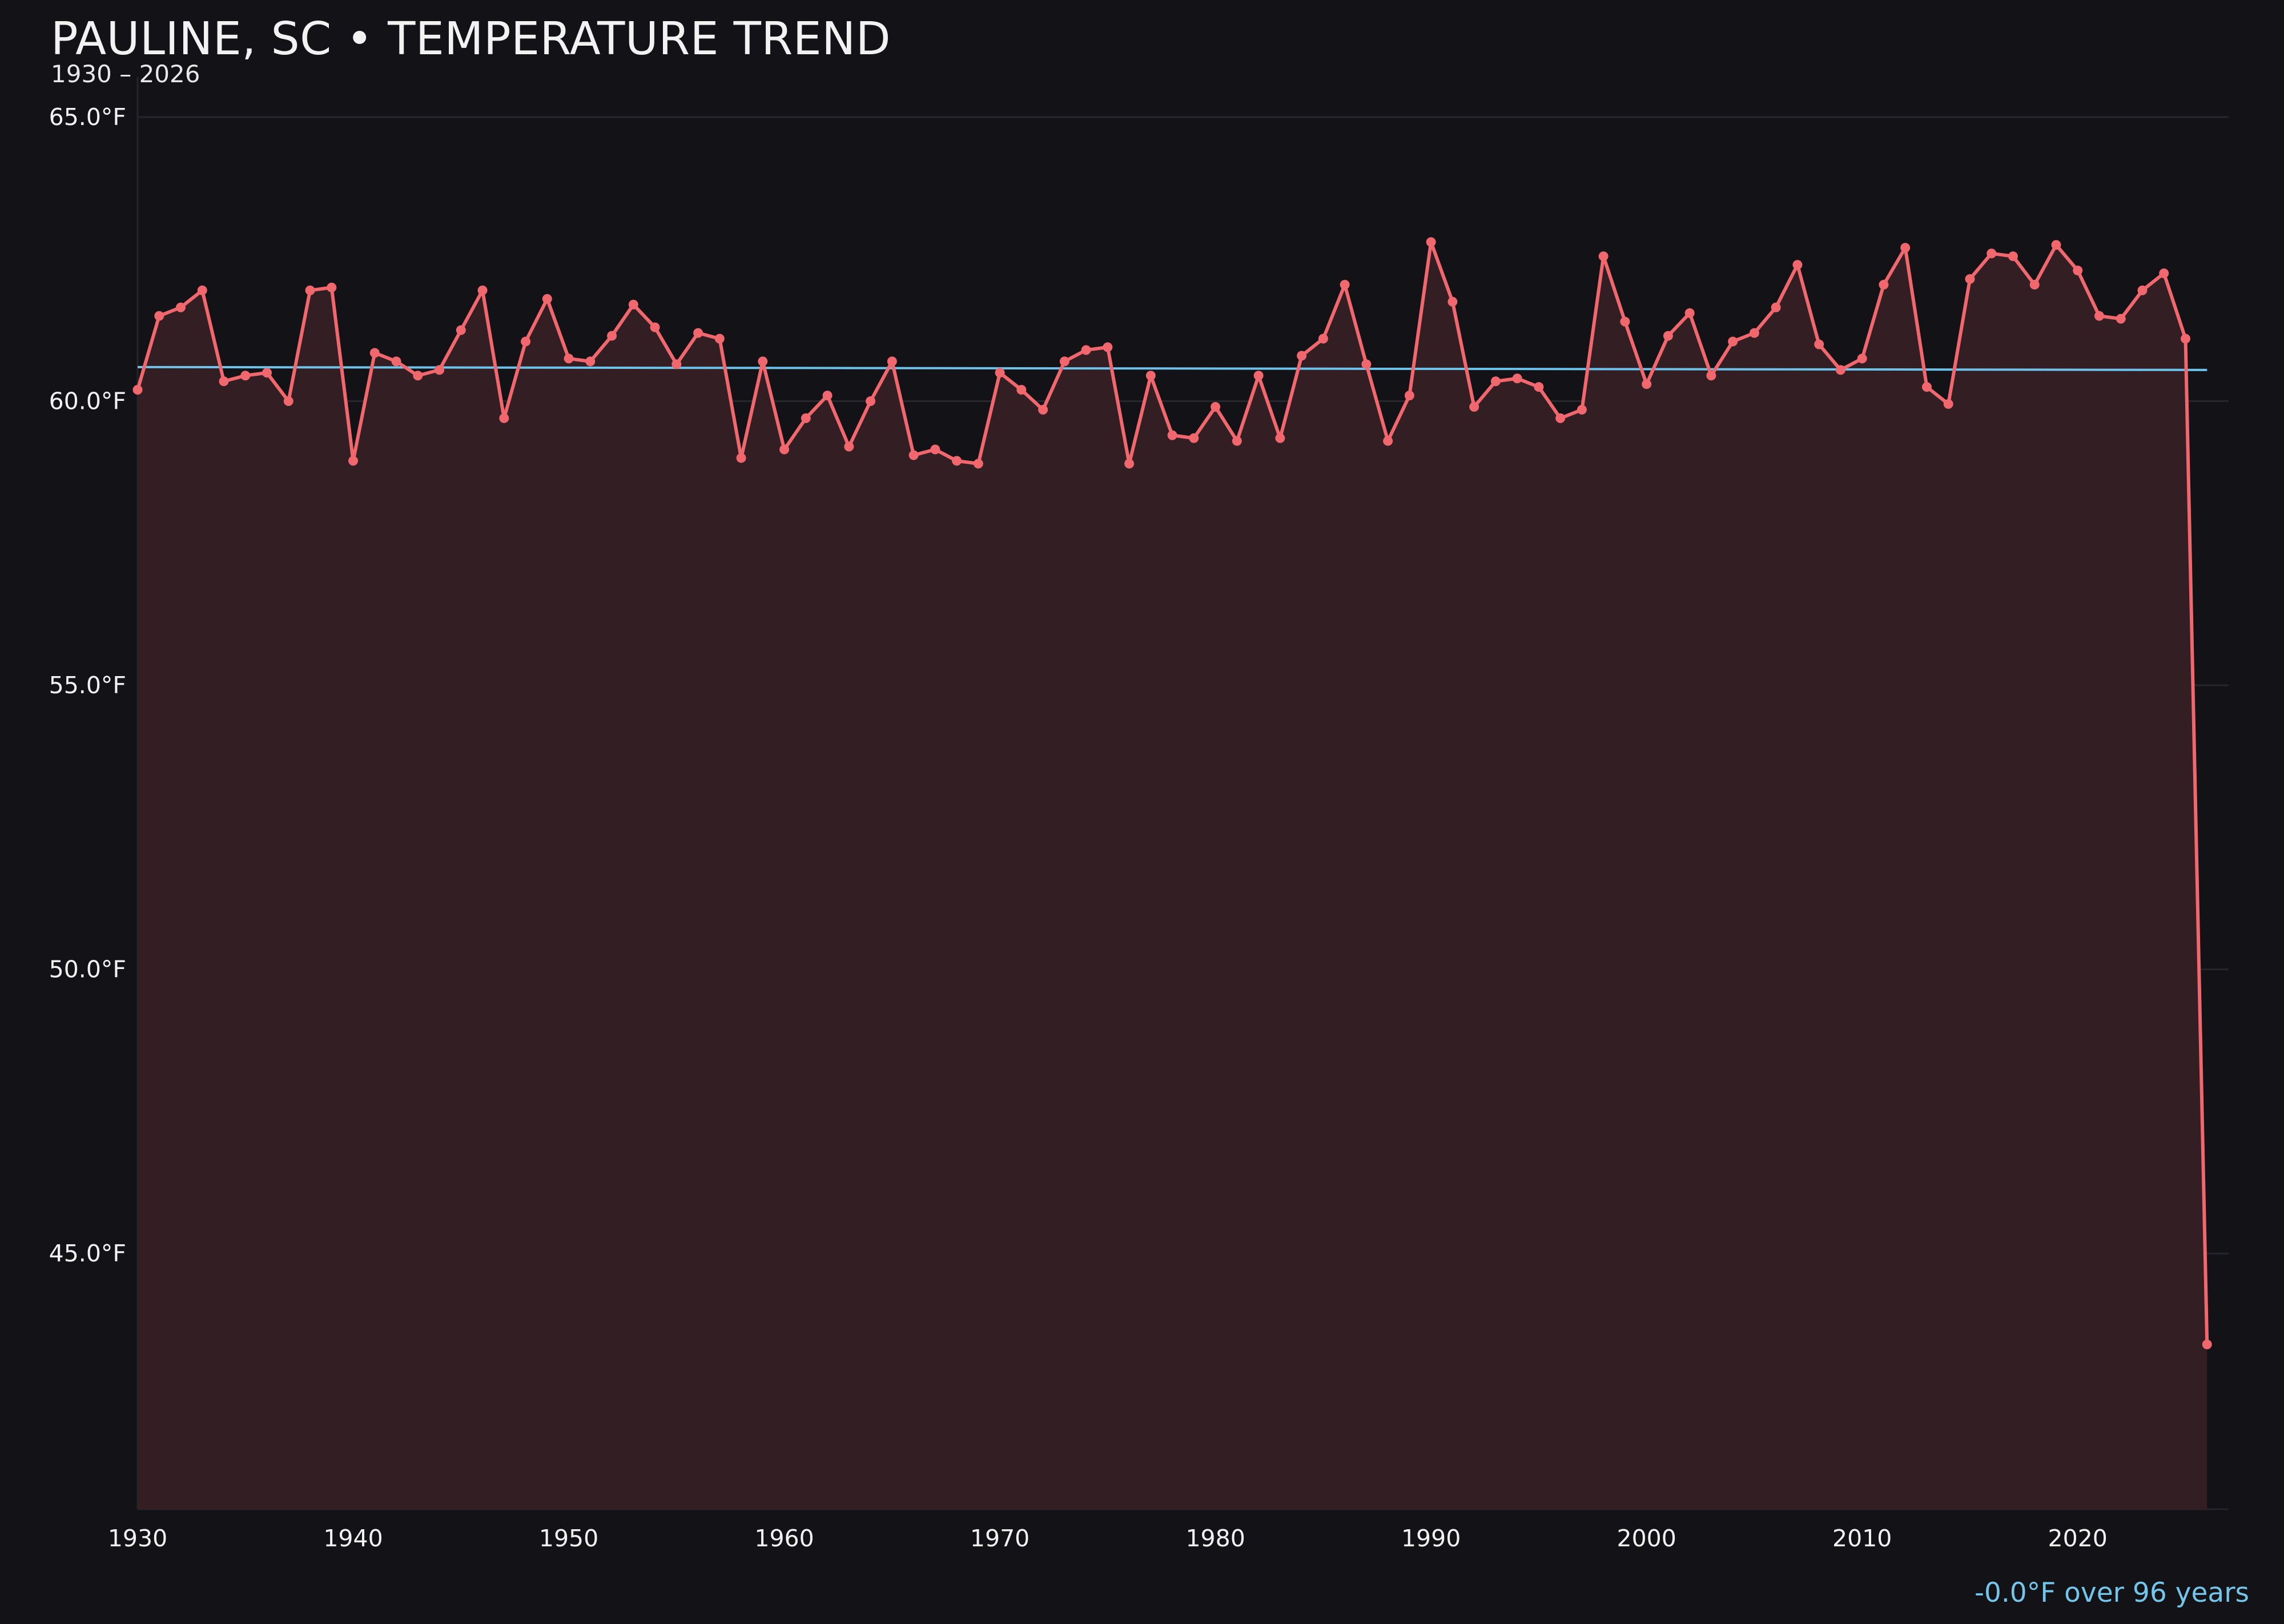 This screenshot has height=1624, width=2284. What do you see at coordinates (2078, 1538) in the screenshot?
I see `x-tick-label: 2020` at bounding box center [2078, 1538].